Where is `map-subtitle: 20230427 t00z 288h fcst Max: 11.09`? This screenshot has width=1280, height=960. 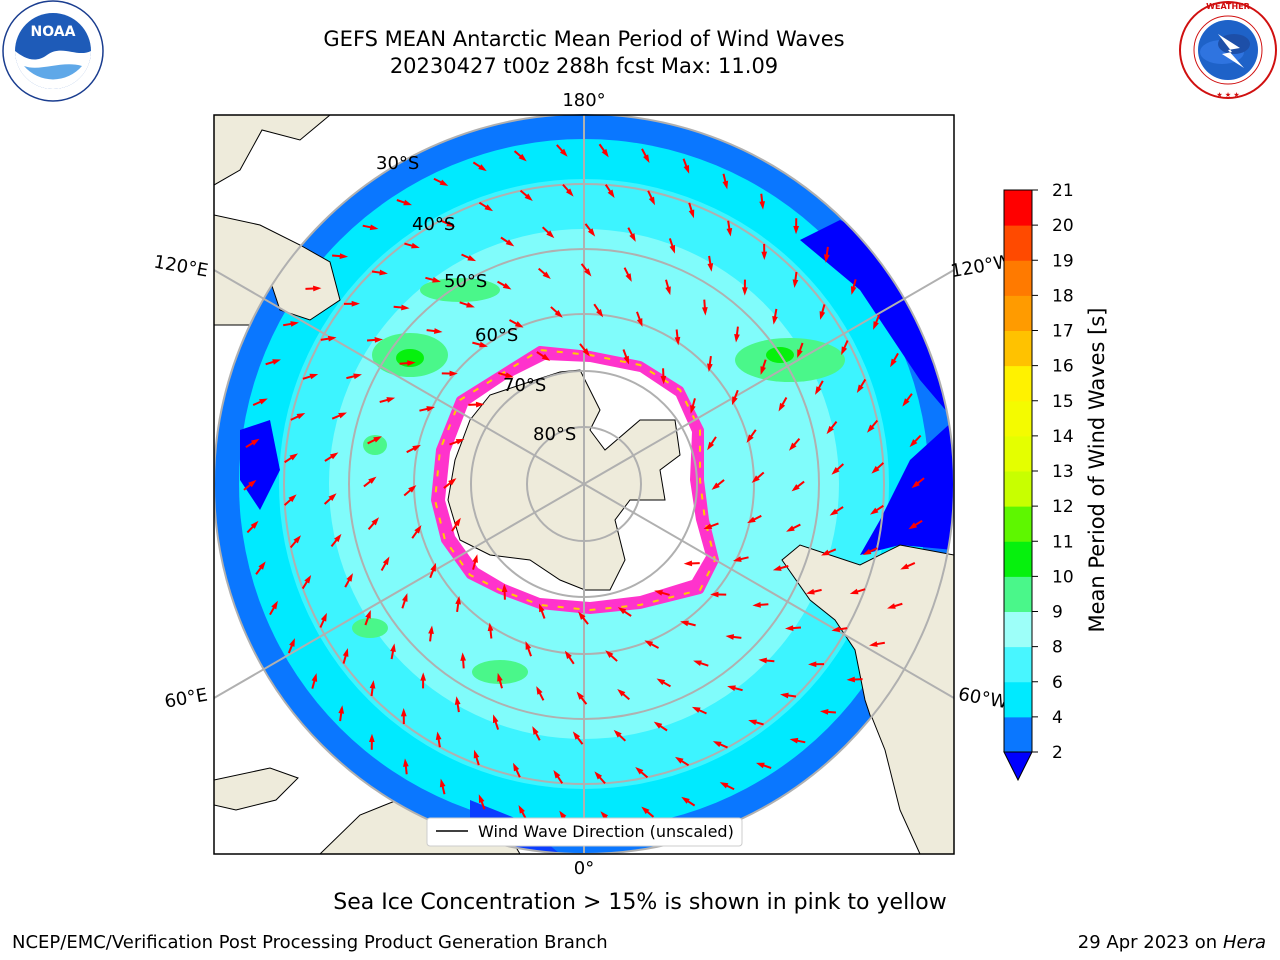 map-subtitle: 20230427 t00z 288h fcst Max: 11.09 is located at coordinates (584, 66).